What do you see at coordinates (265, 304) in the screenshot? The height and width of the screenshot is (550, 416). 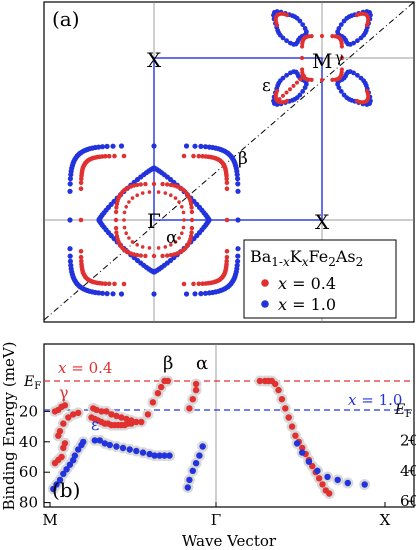 I see `legend-marker-x10` at bounding box center [265, 304].